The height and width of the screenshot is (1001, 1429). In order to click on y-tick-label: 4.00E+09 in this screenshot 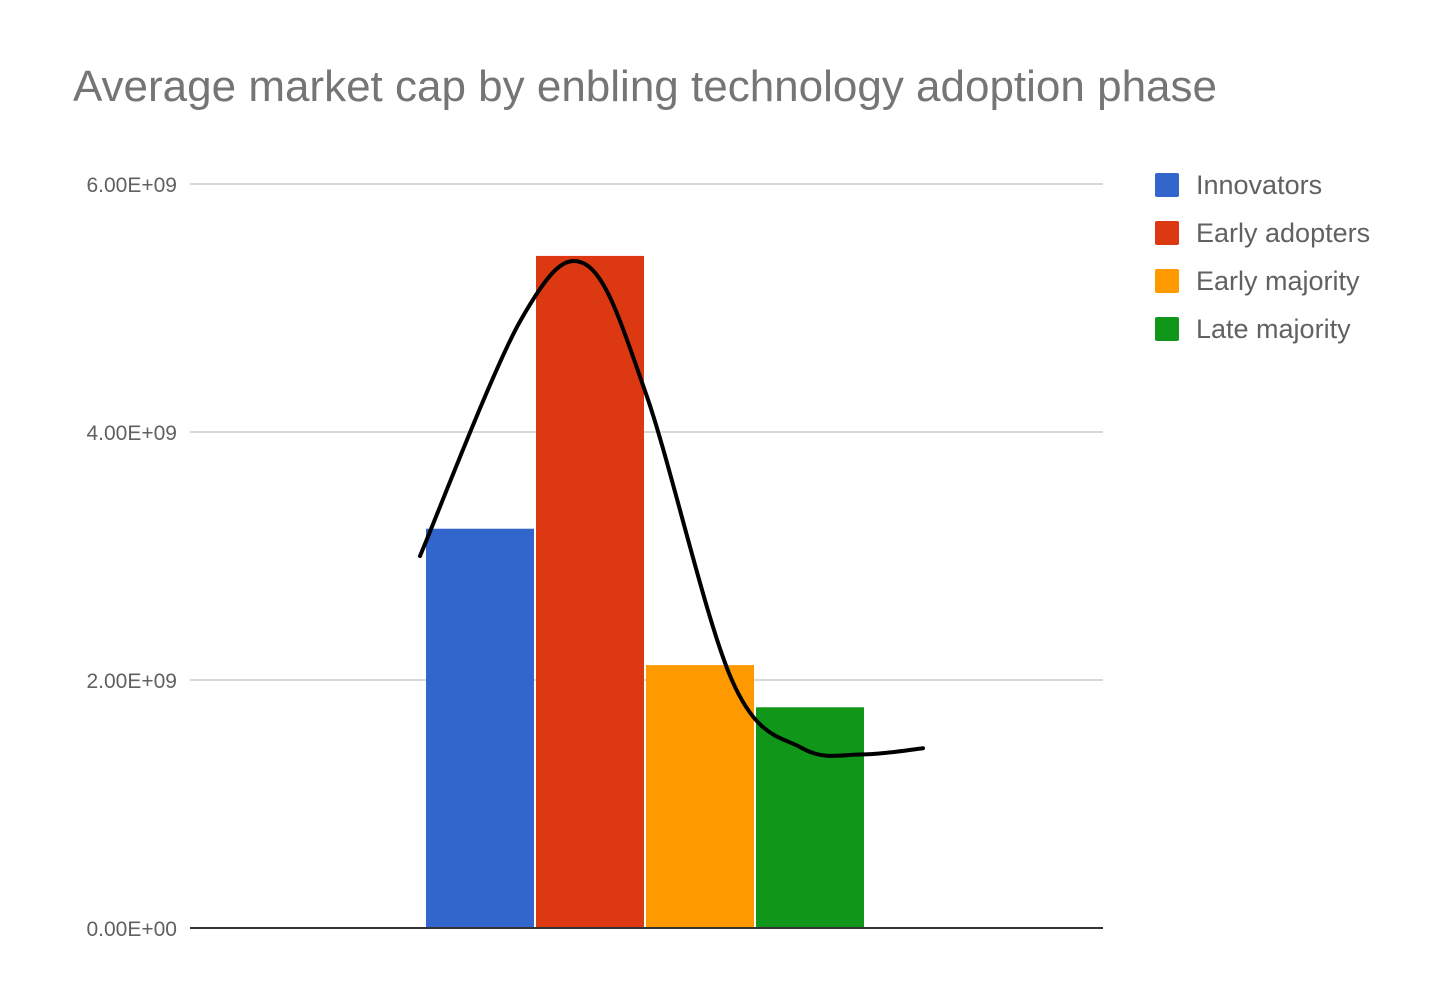, I will do `click(131, 433)`.